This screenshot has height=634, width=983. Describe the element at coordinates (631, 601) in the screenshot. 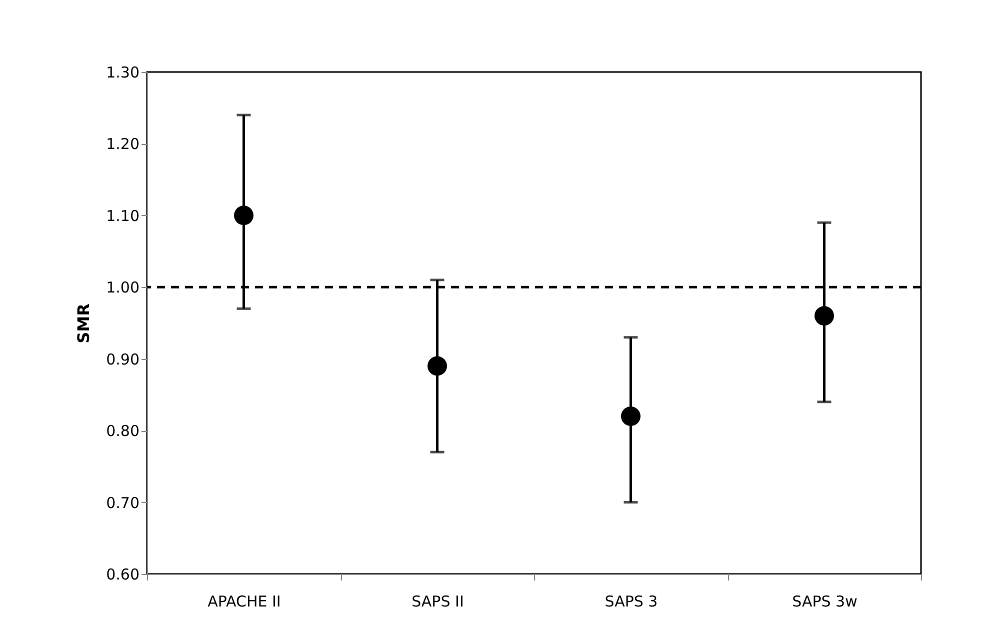

I see `x-tick-label: SAPS 3` at that location.